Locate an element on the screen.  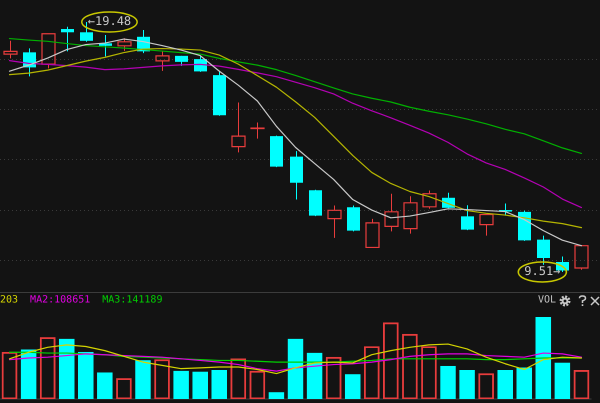
annotation: 9.51→ is located at coordinates (542, 271).